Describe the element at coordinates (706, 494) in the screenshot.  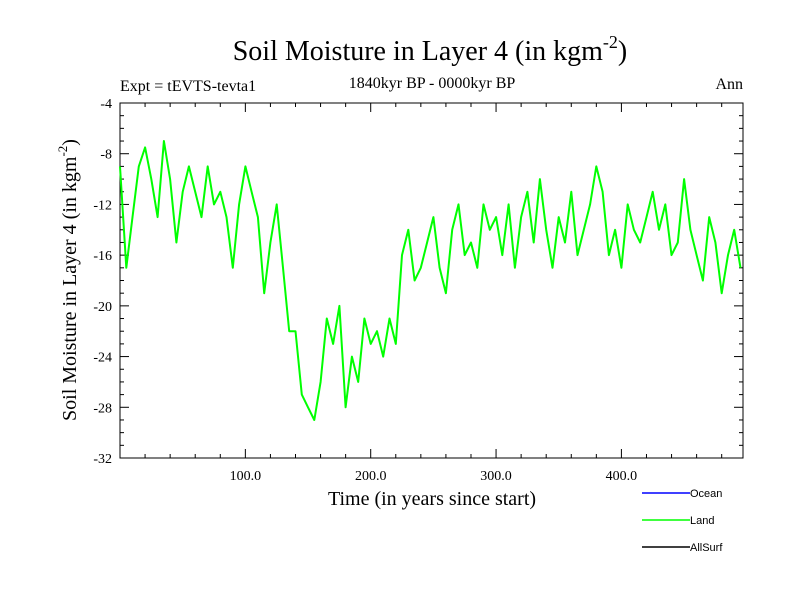
I see `legend-label-ocean: Ocean` at that location.